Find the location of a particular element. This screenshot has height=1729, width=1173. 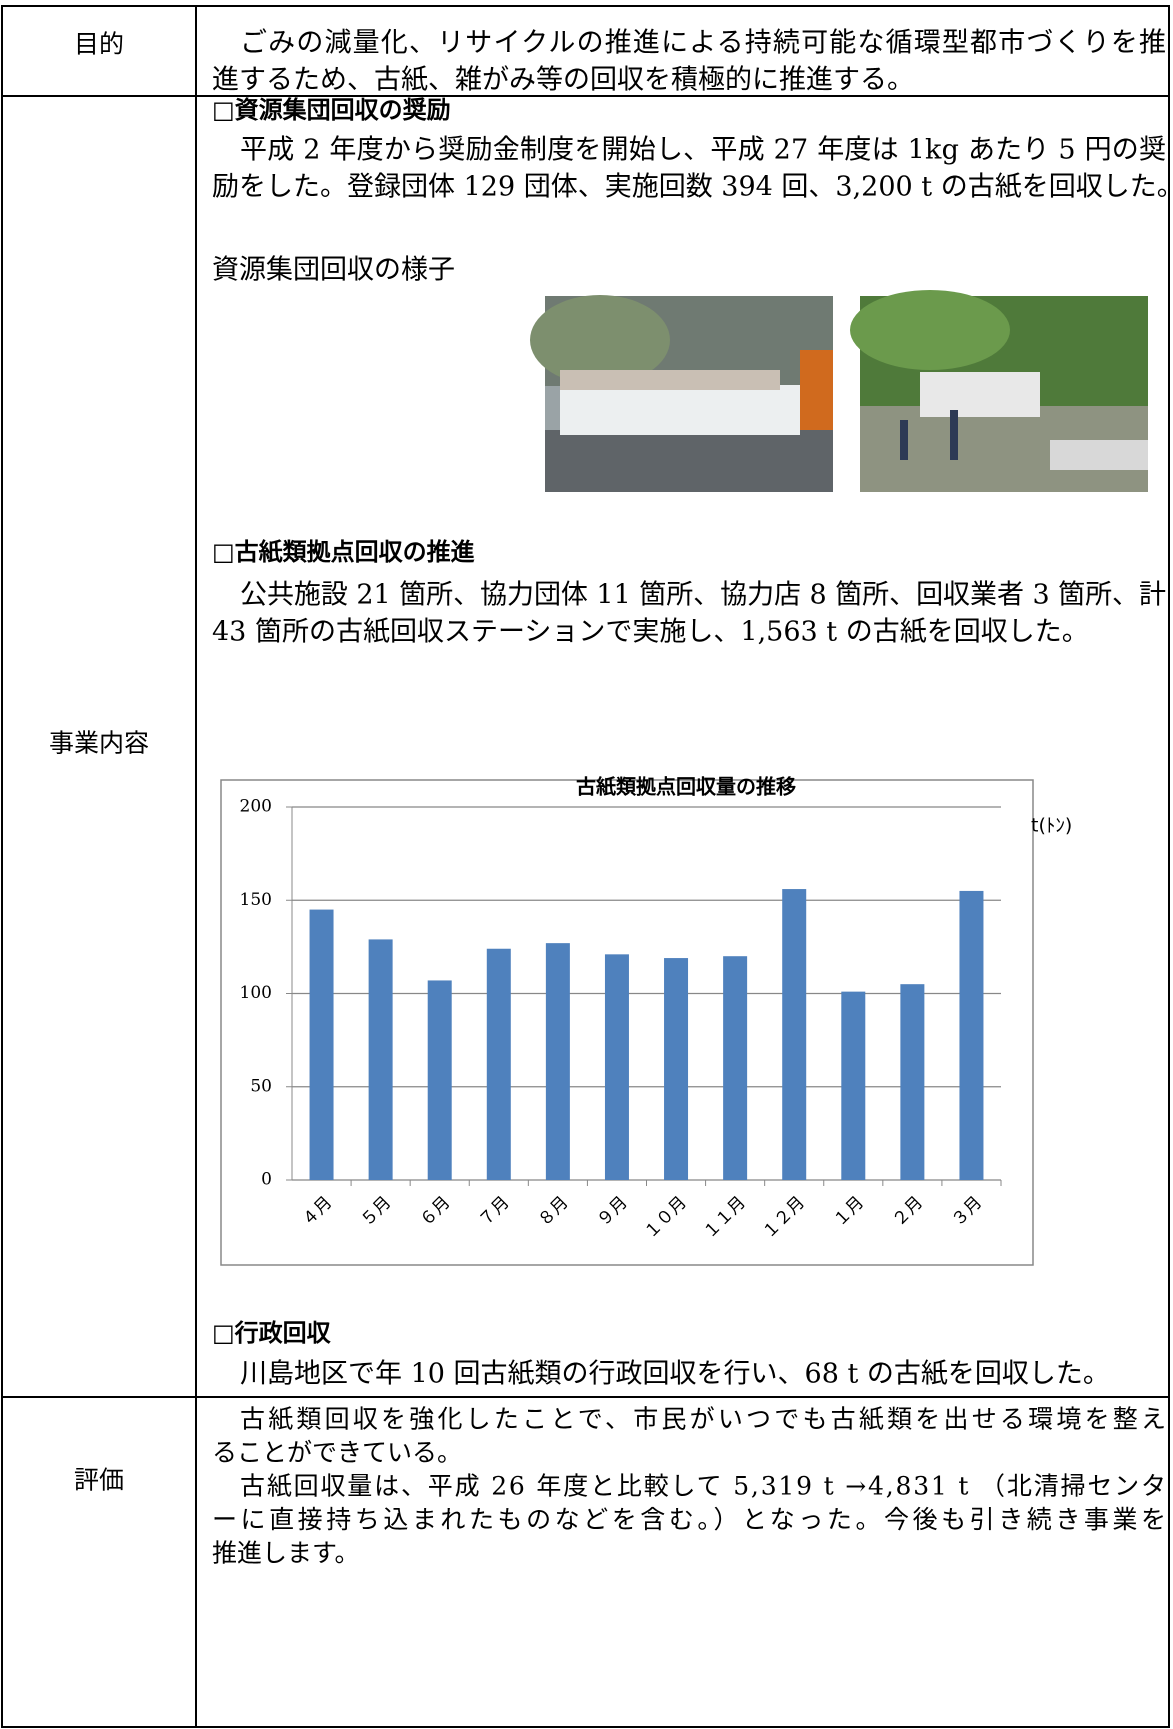

text-line: 進するため、古紙、雑がみ等の回収を積極的に推進する。 is located at coordinates (563, 80).